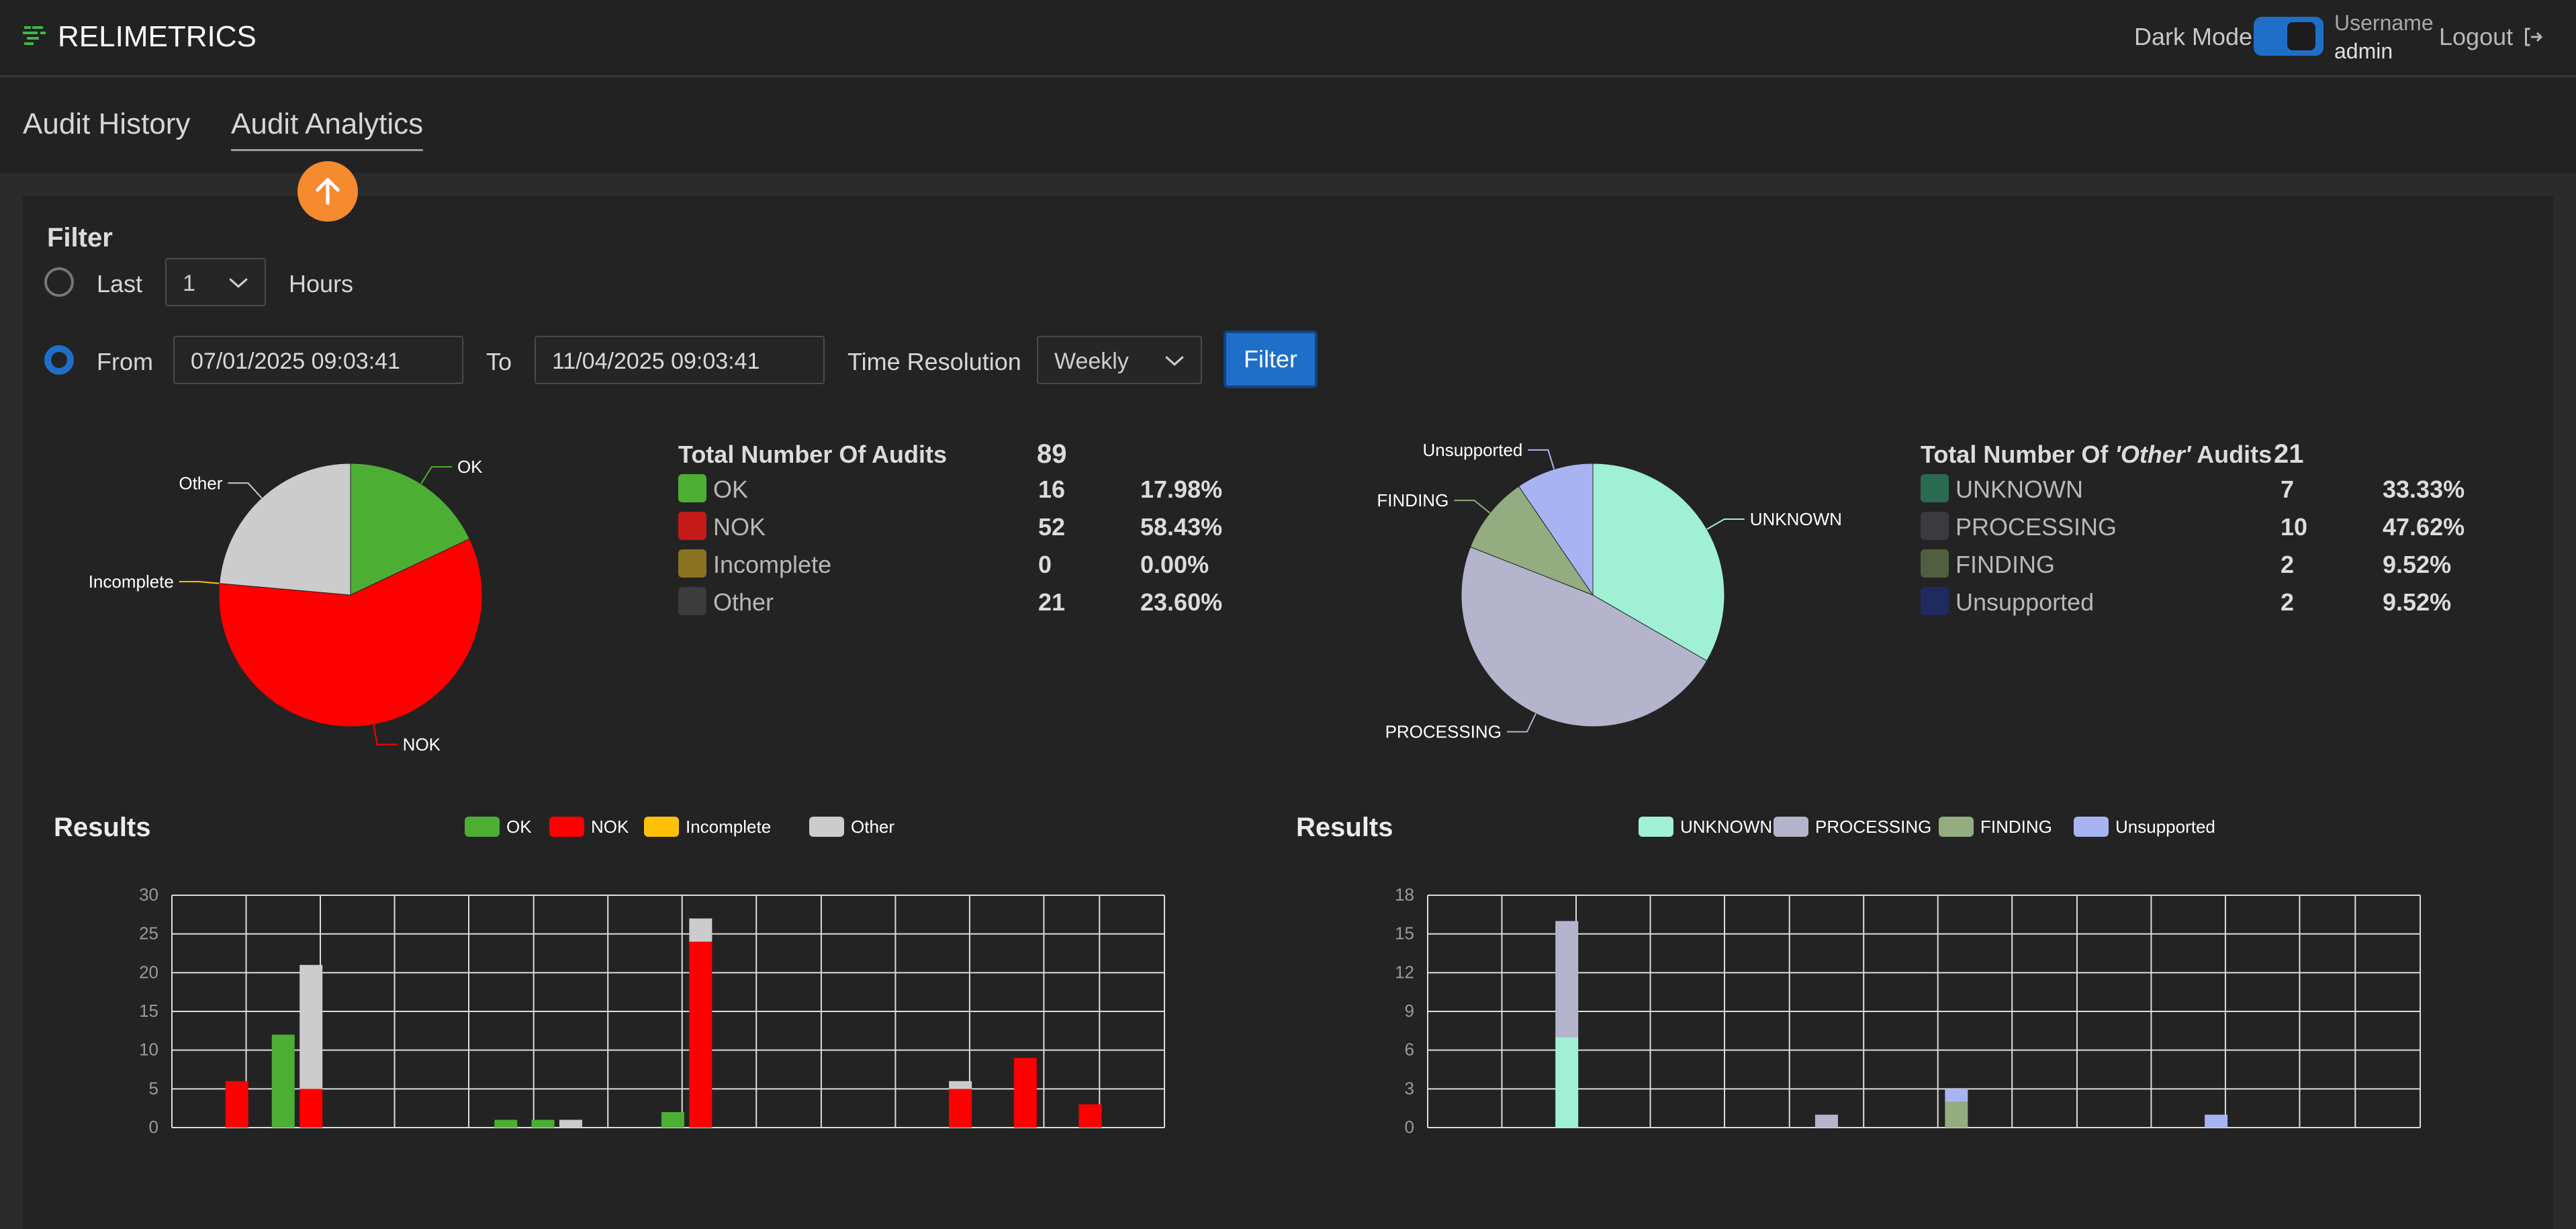  I want to click on results-left-y-tick: 30, so click(148, 894).